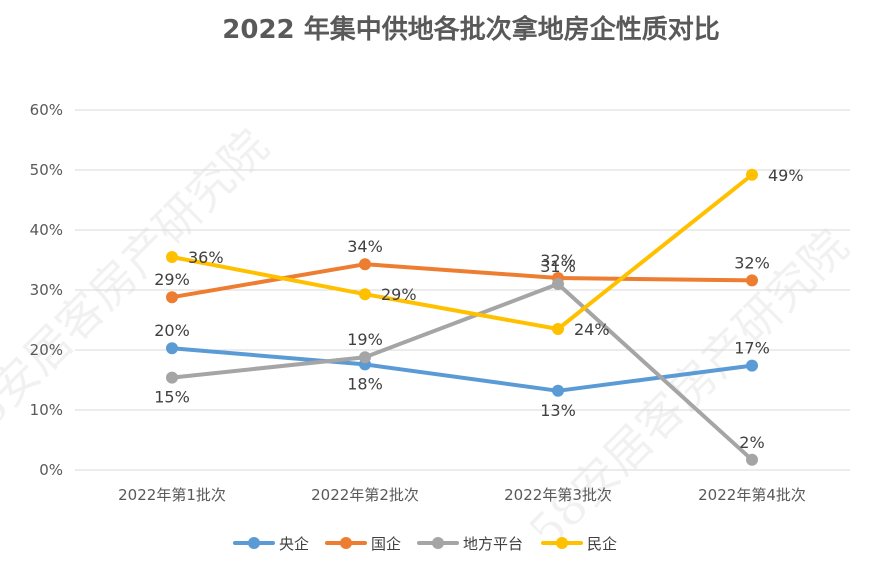  I want to click on x-axis: 2022年第1批次 2022年第2批次 2022年第3批次 2022年第4批次, so click(462, 495).